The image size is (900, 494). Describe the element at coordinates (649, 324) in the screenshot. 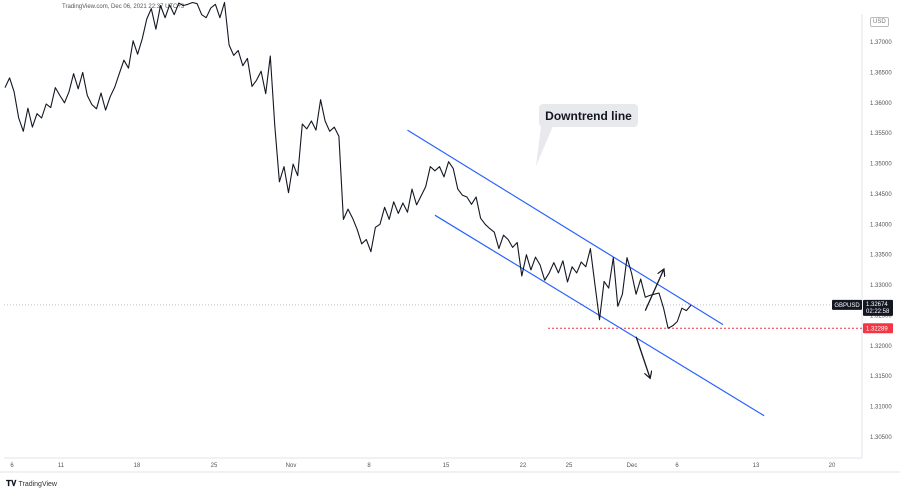

I see `scenario-arrows` at that location.